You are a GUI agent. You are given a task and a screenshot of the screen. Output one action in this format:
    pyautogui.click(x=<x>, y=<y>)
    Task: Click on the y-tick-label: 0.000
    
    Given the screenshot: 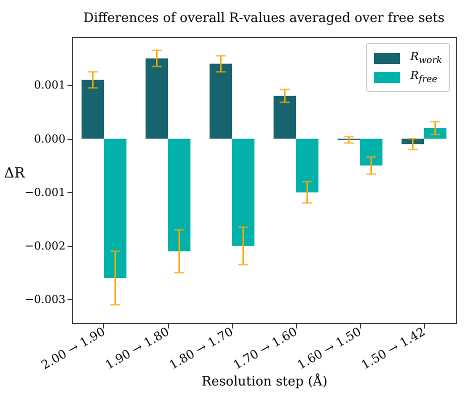 What is the action you would take?
    pyautogui.click(x=50, y=139)
    